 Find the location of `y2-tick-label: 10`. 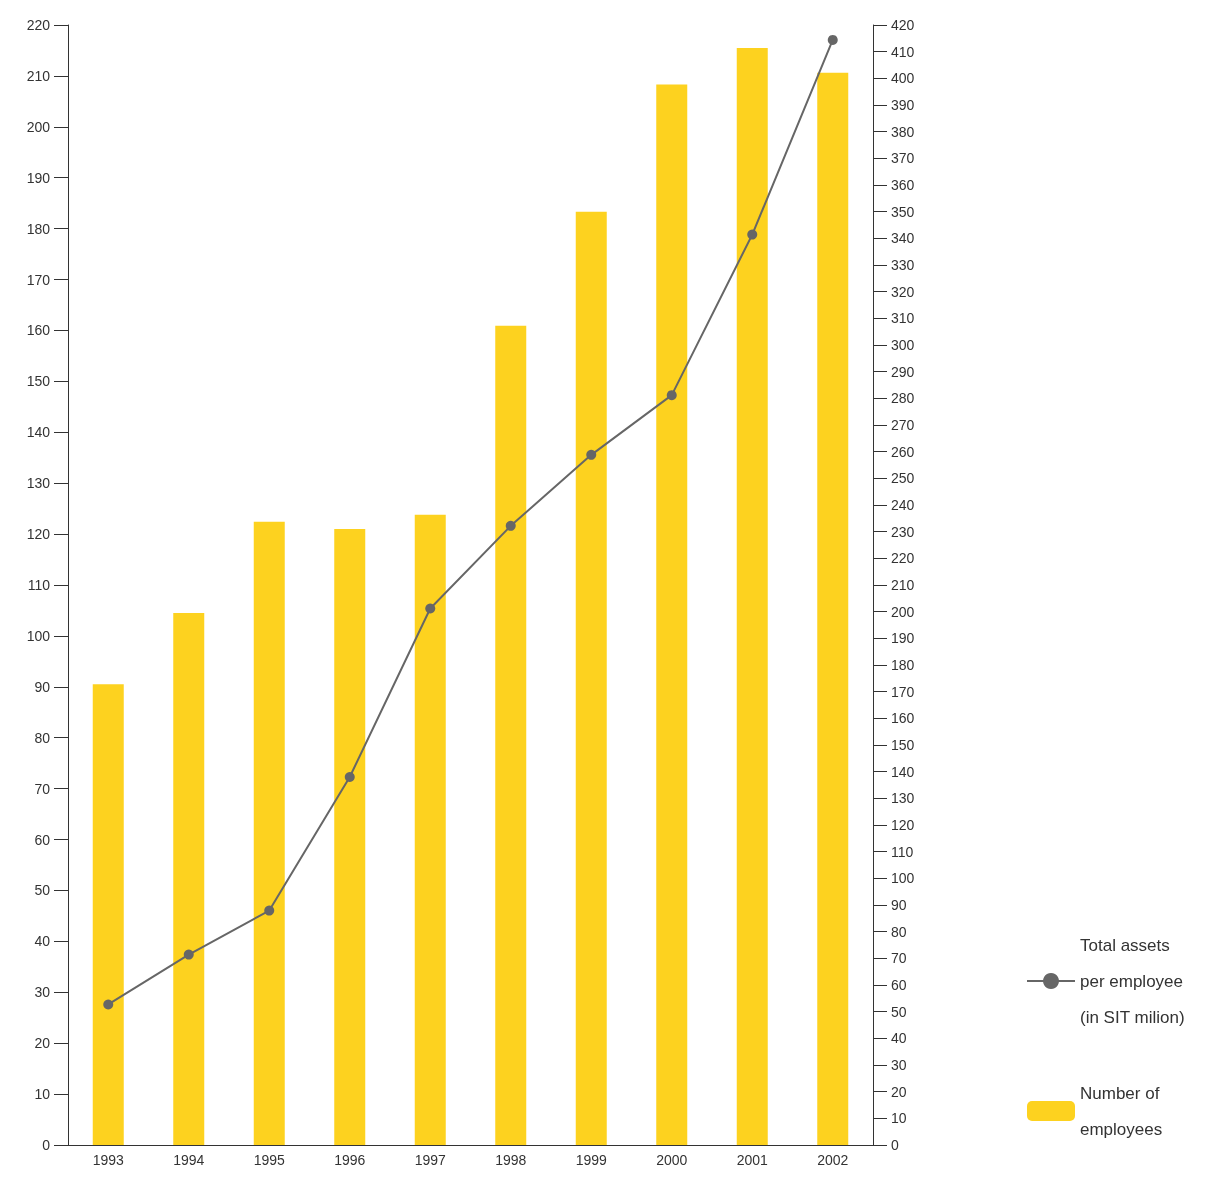

y2-tick-label: 10 is located at coordinates (899, 1118).